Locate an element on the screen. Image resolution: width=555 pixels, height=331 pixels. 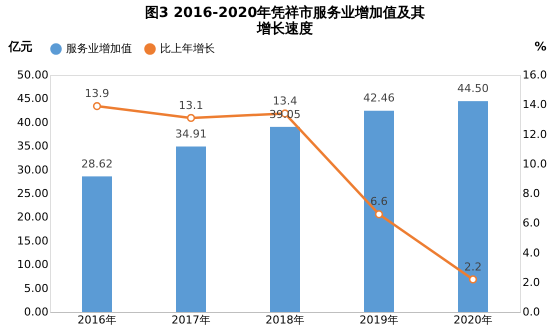
y2-tick-label: 6.0 is located at coordinates (531, 223).